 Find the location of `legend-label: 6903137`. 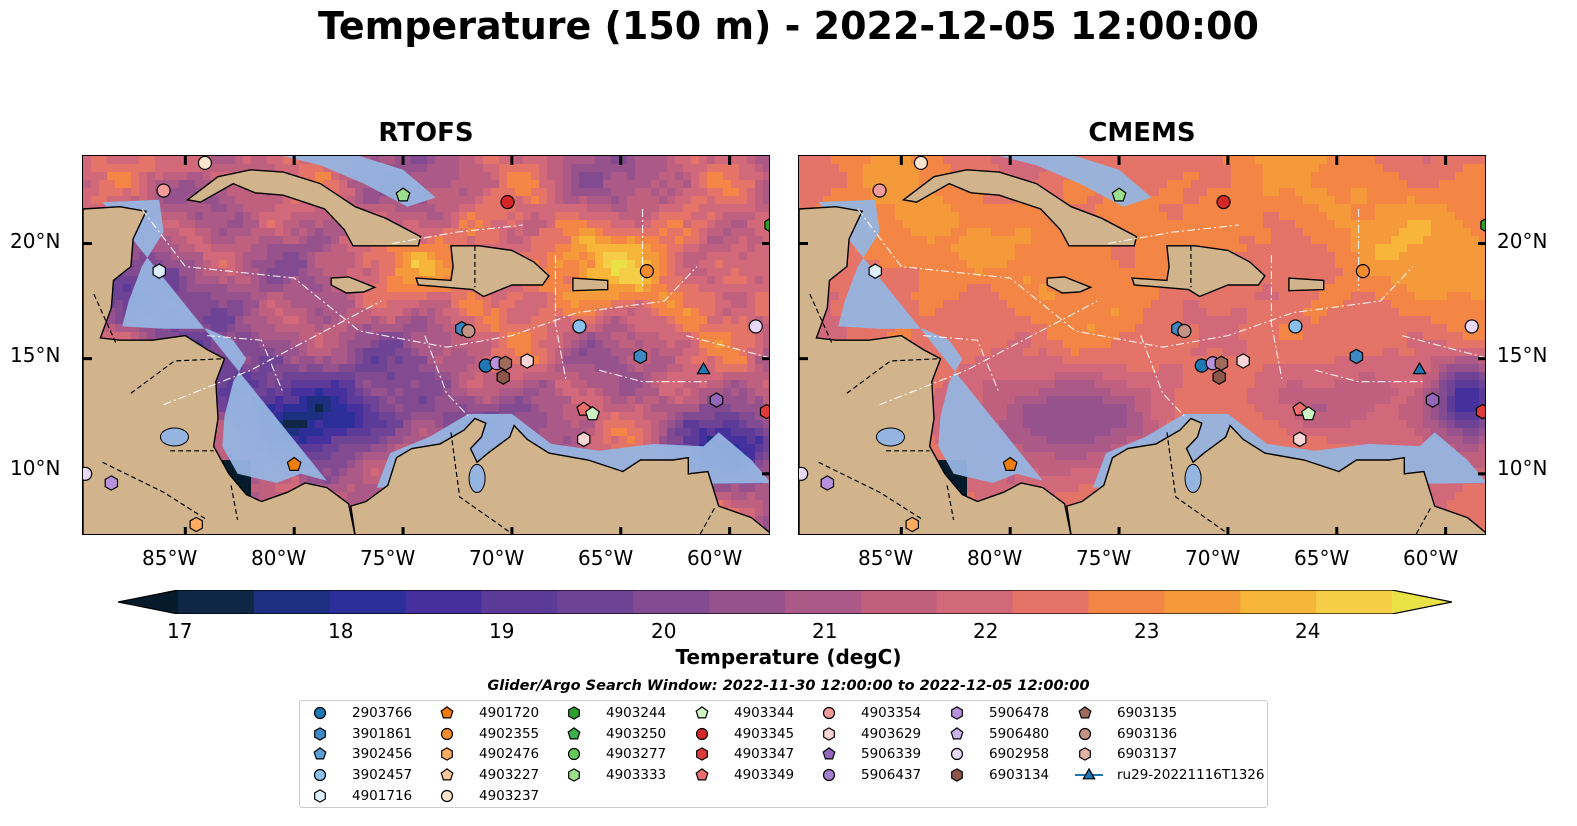

legend-label: 6903137 is located at coordinates (1147, 754).